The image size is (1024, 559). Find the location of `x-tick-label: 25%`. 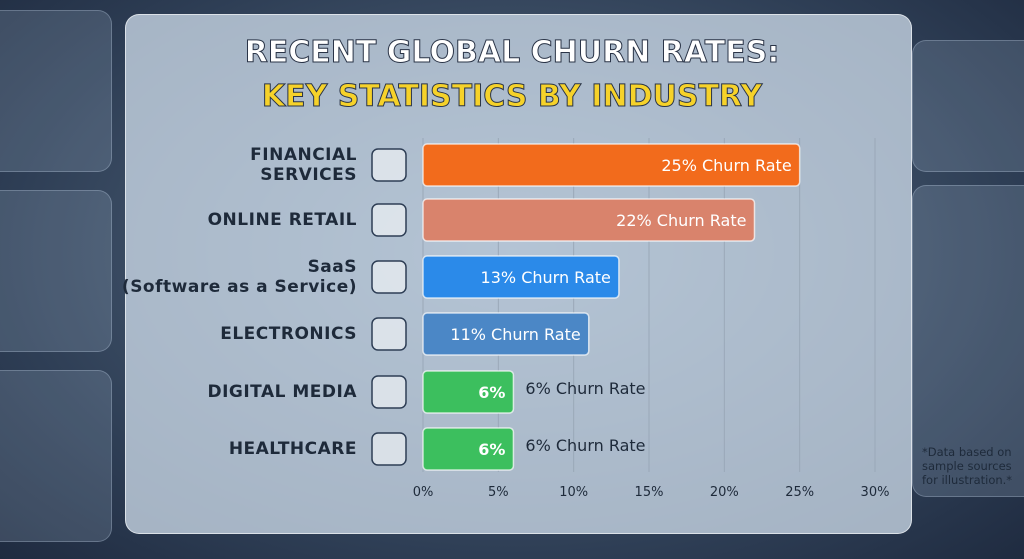

x-tick-label: 25% is located at coordinates (799, 492).